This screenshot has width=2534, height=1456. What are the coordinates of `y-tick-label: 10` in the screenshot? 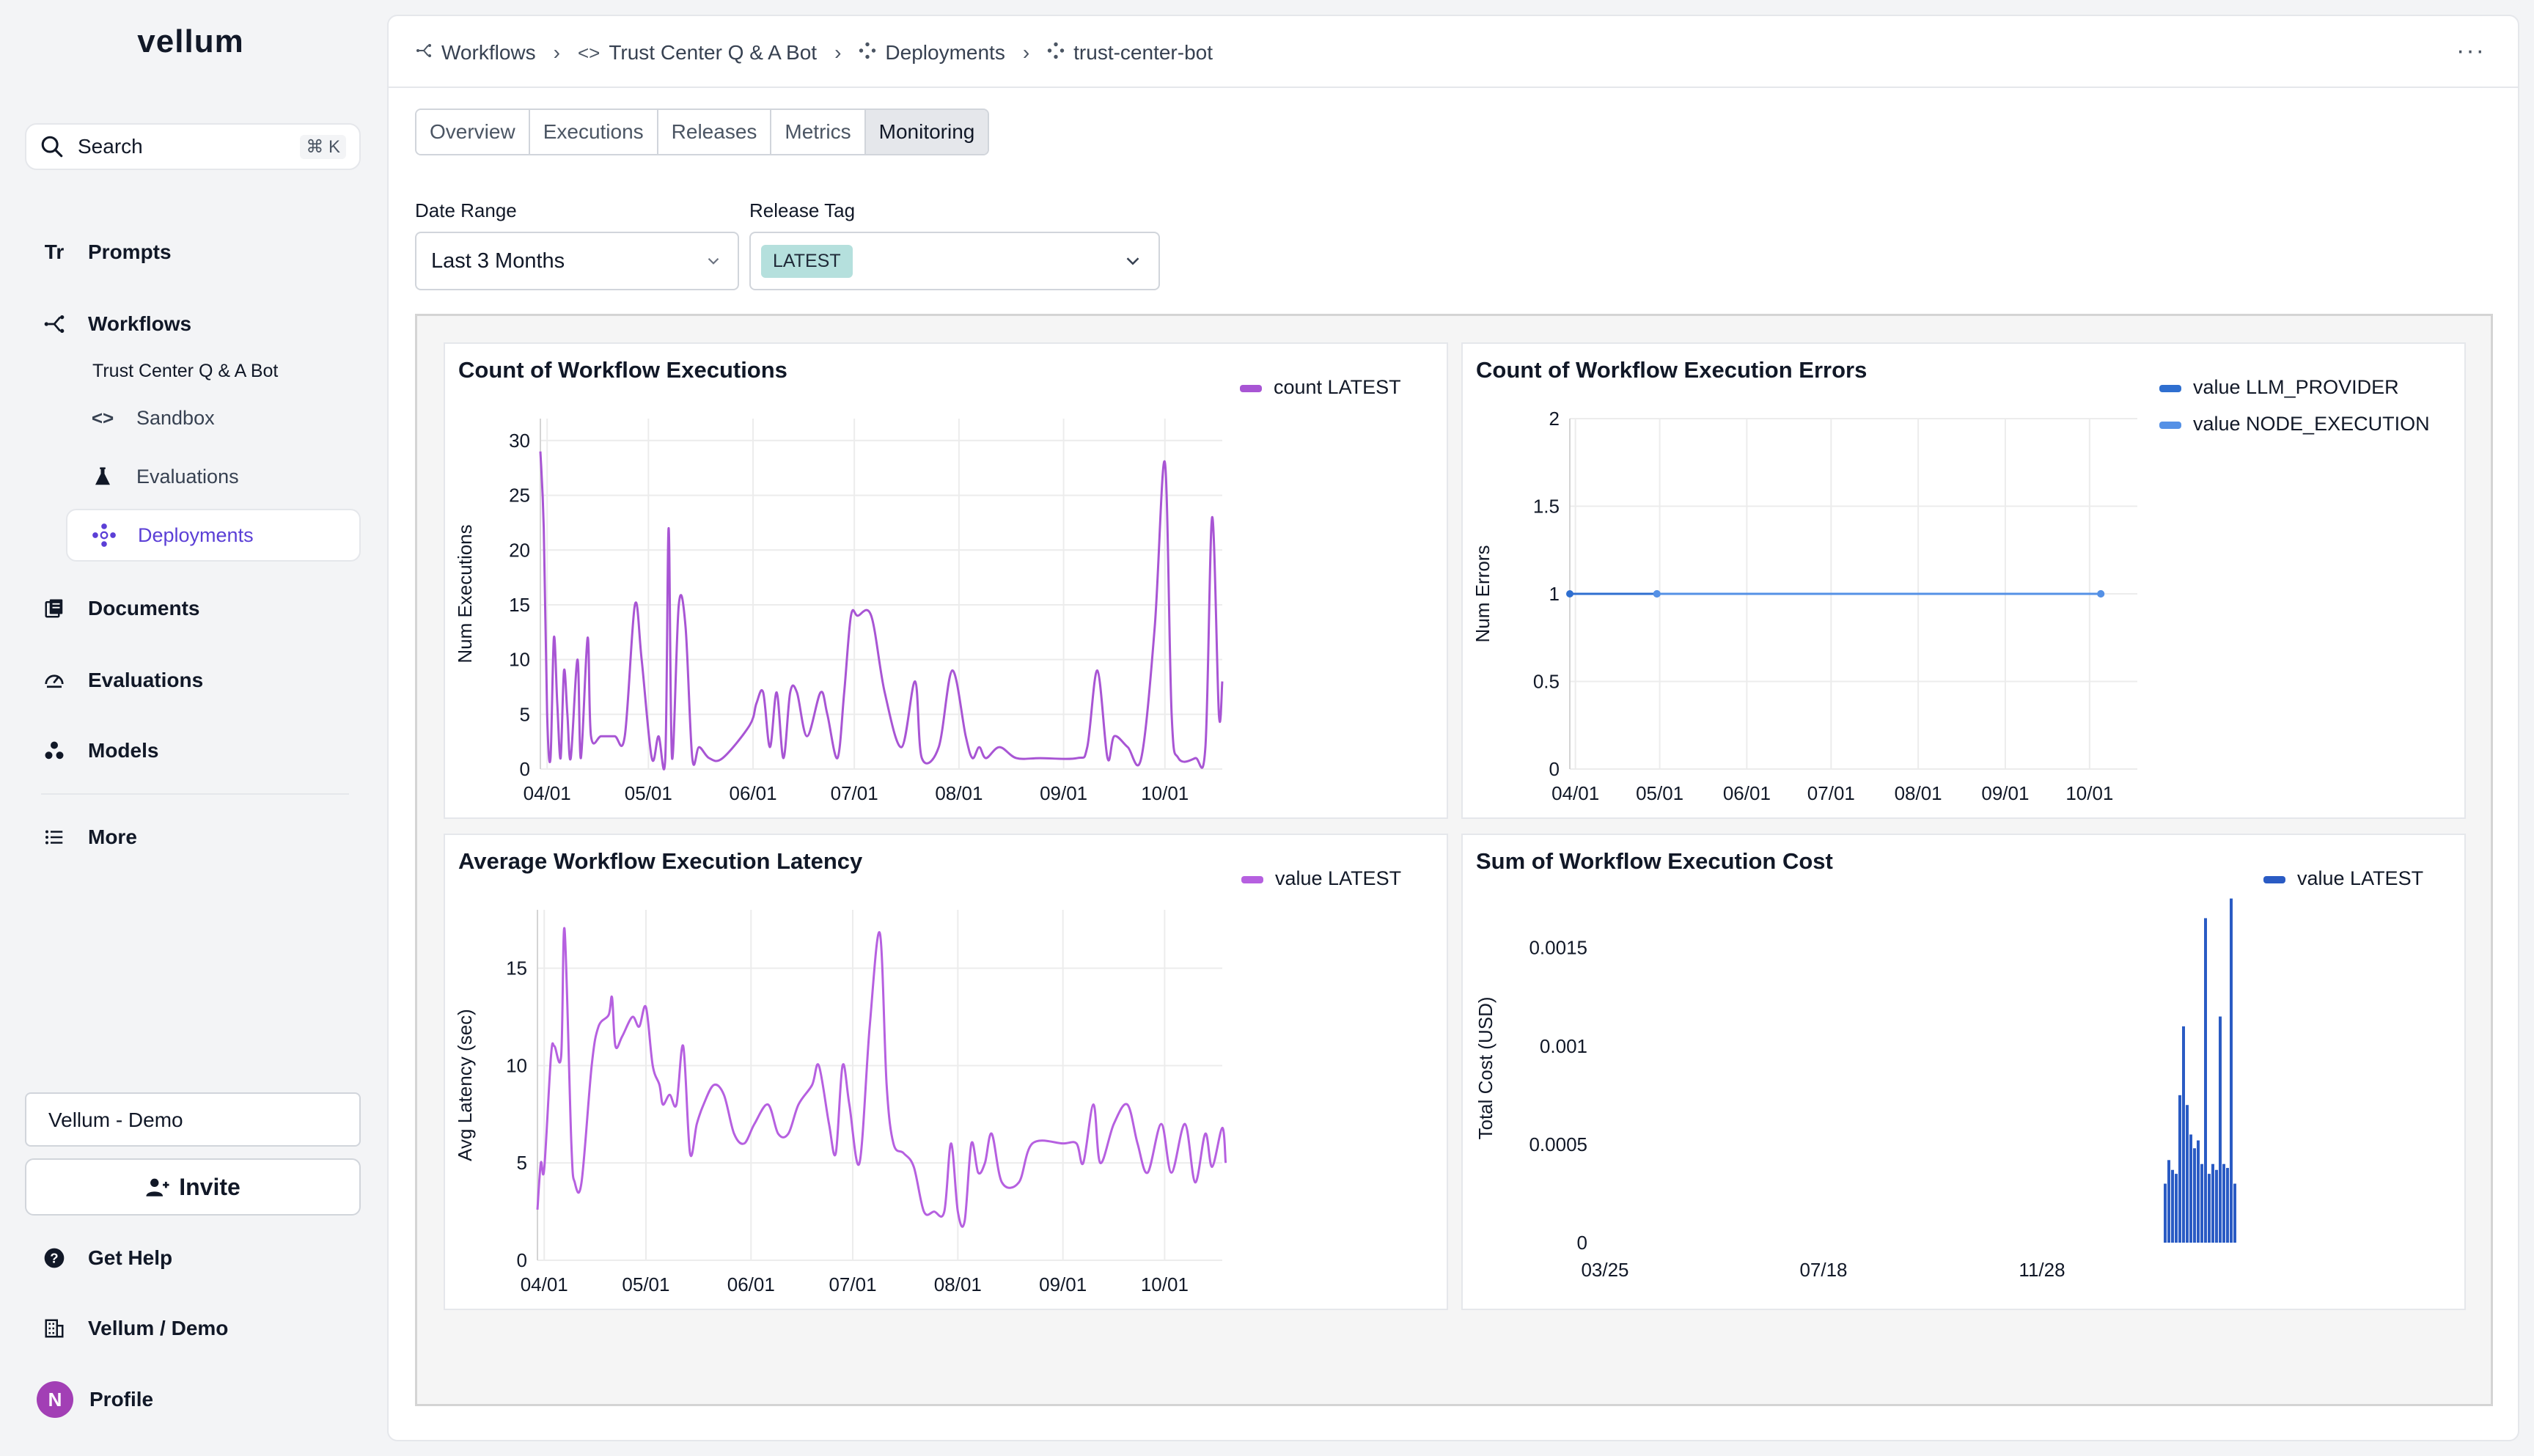 It's located at (516, 1065).